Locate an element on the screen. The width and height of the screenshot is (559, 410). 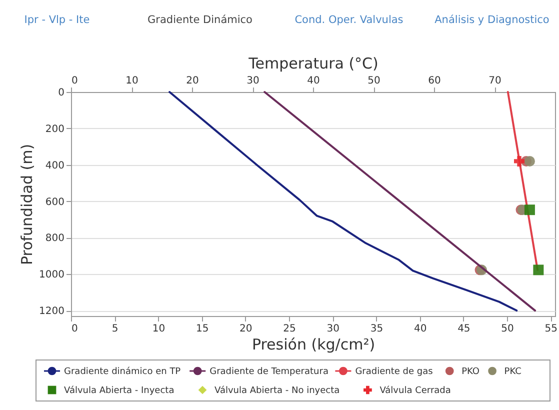
x-tick-label: 40 is located at coordinates (420, 329).